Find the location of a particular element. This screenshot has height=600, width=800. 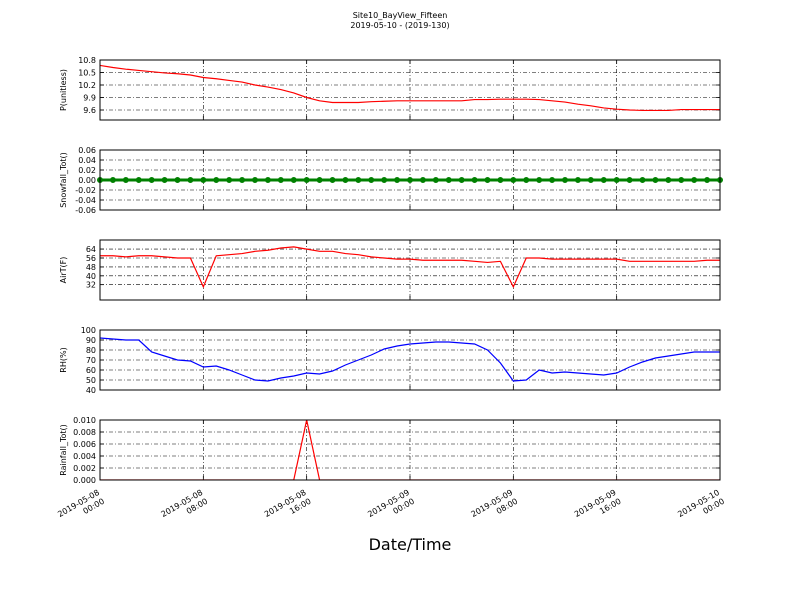

y-tick-label: 0.000 is located at coordinates (84, 480).